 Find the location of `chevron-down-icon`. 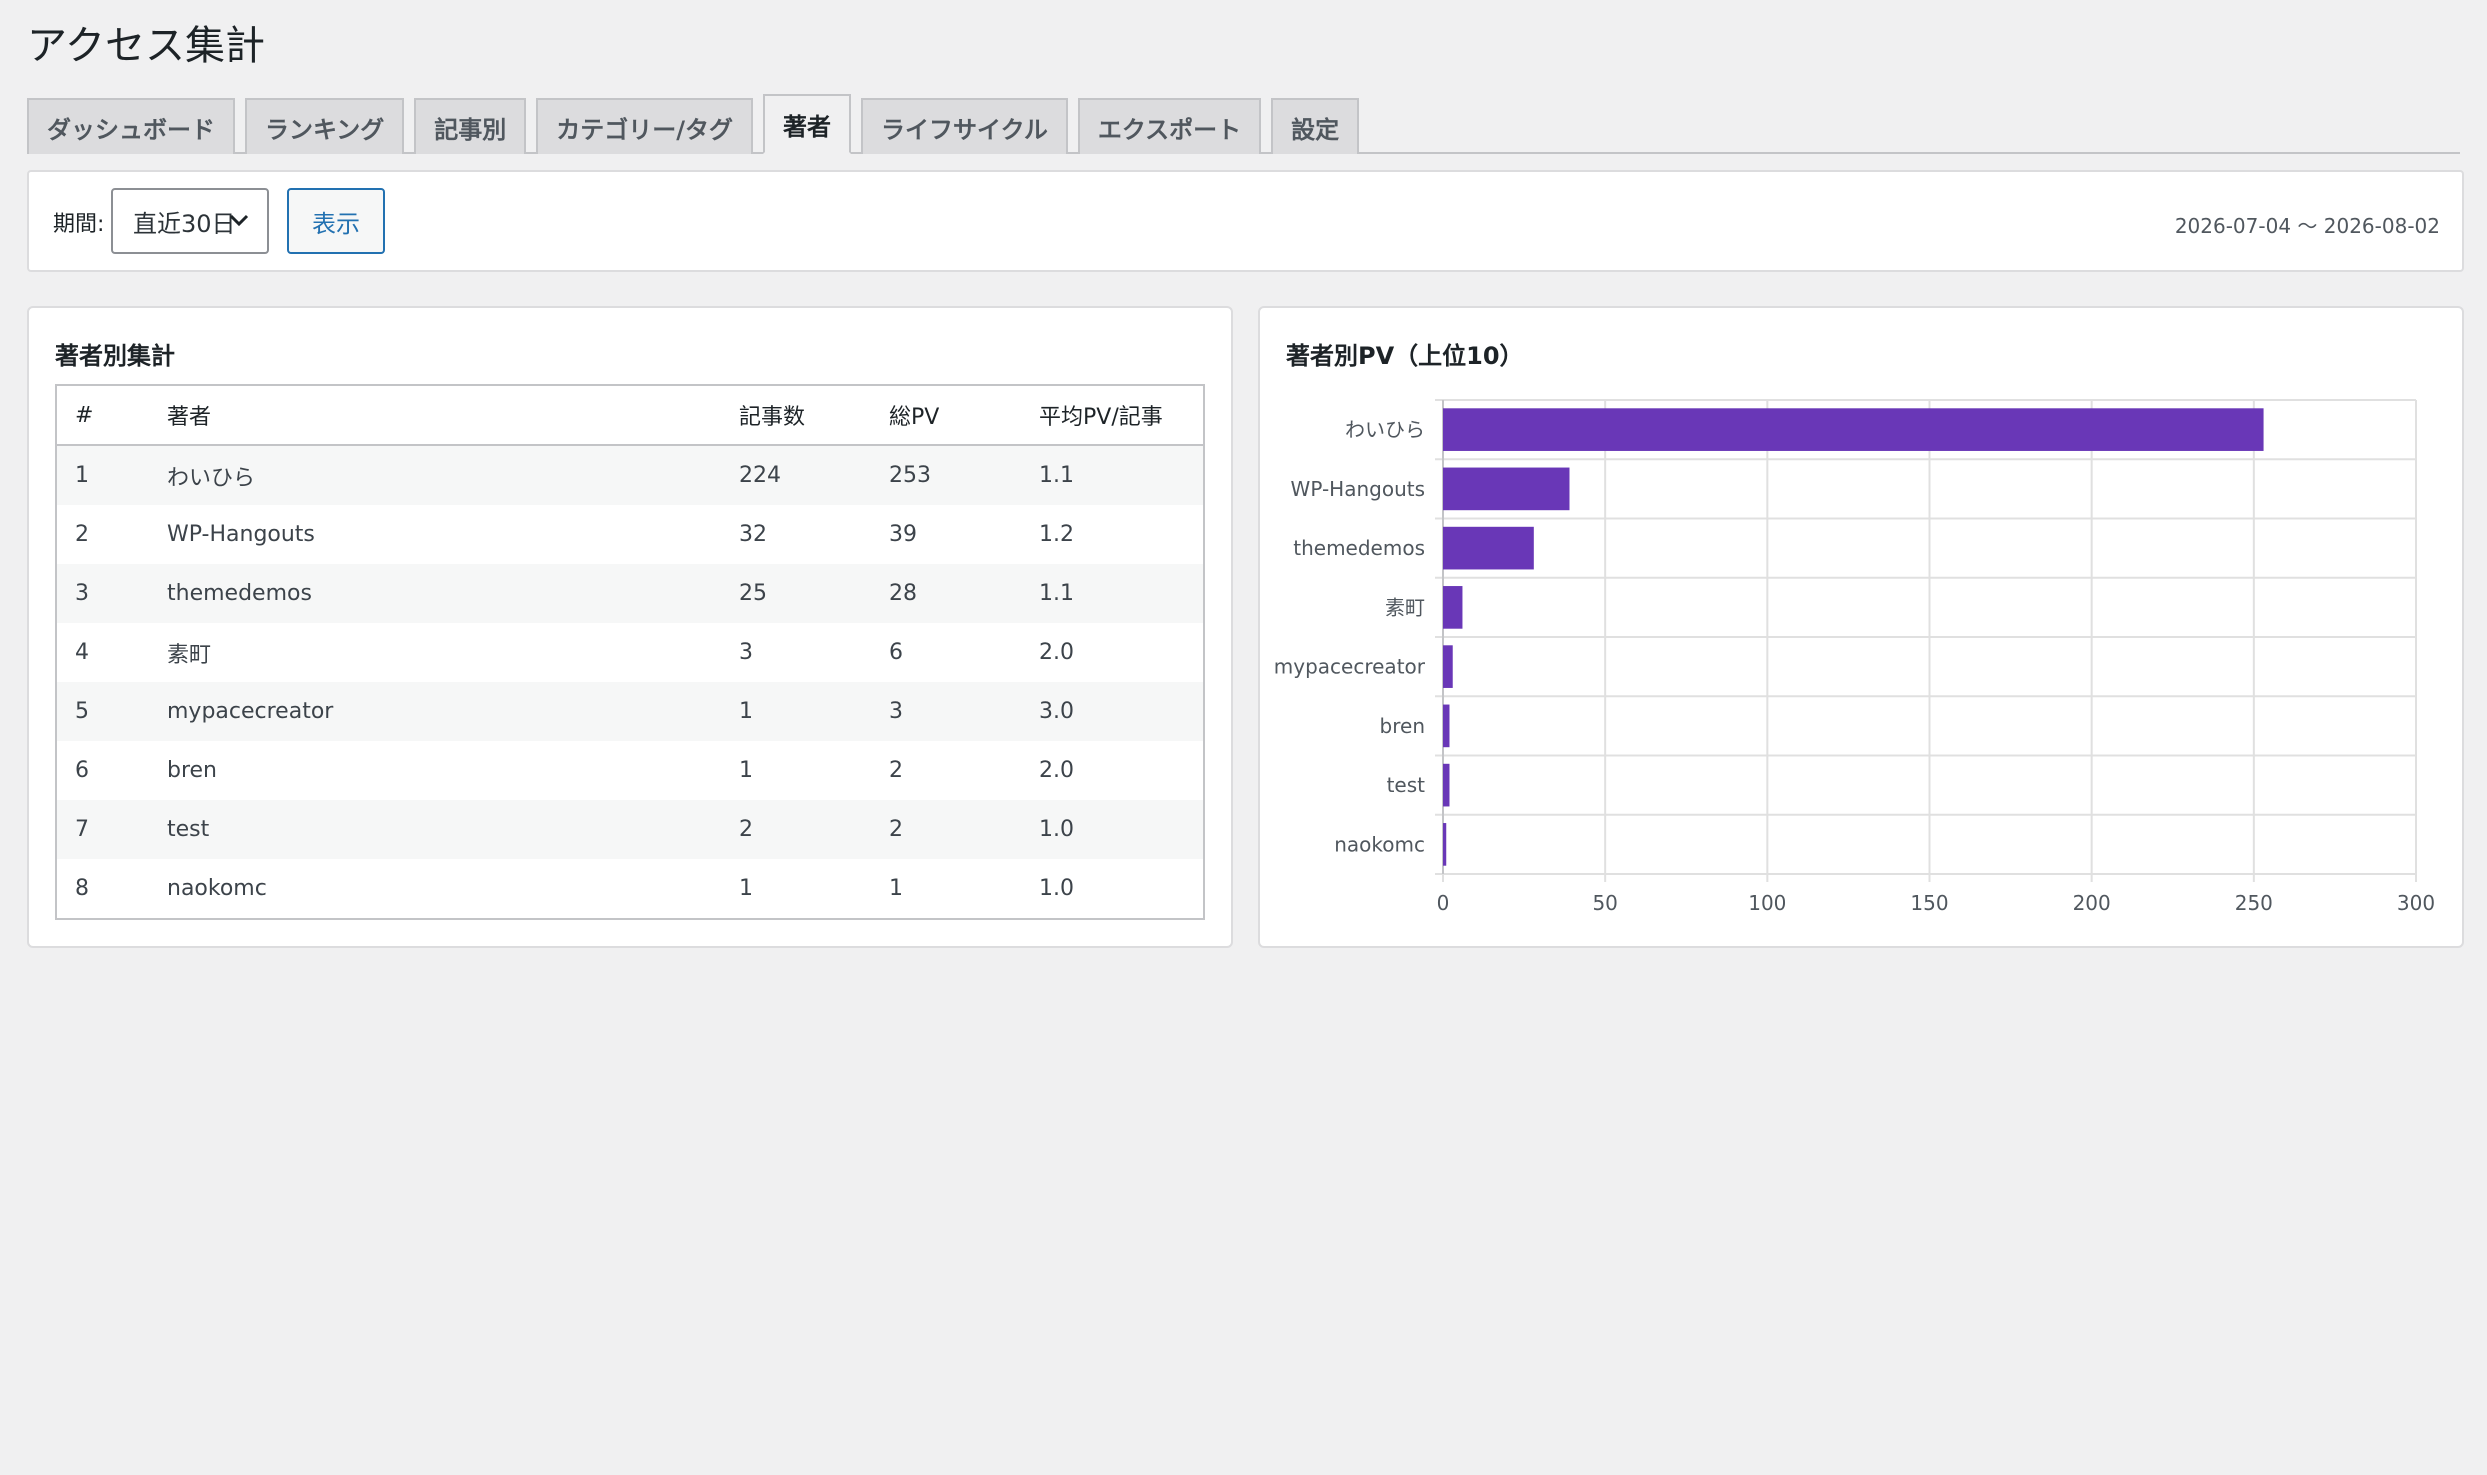

chevron-down-icon is located at coordinates (239, 220).